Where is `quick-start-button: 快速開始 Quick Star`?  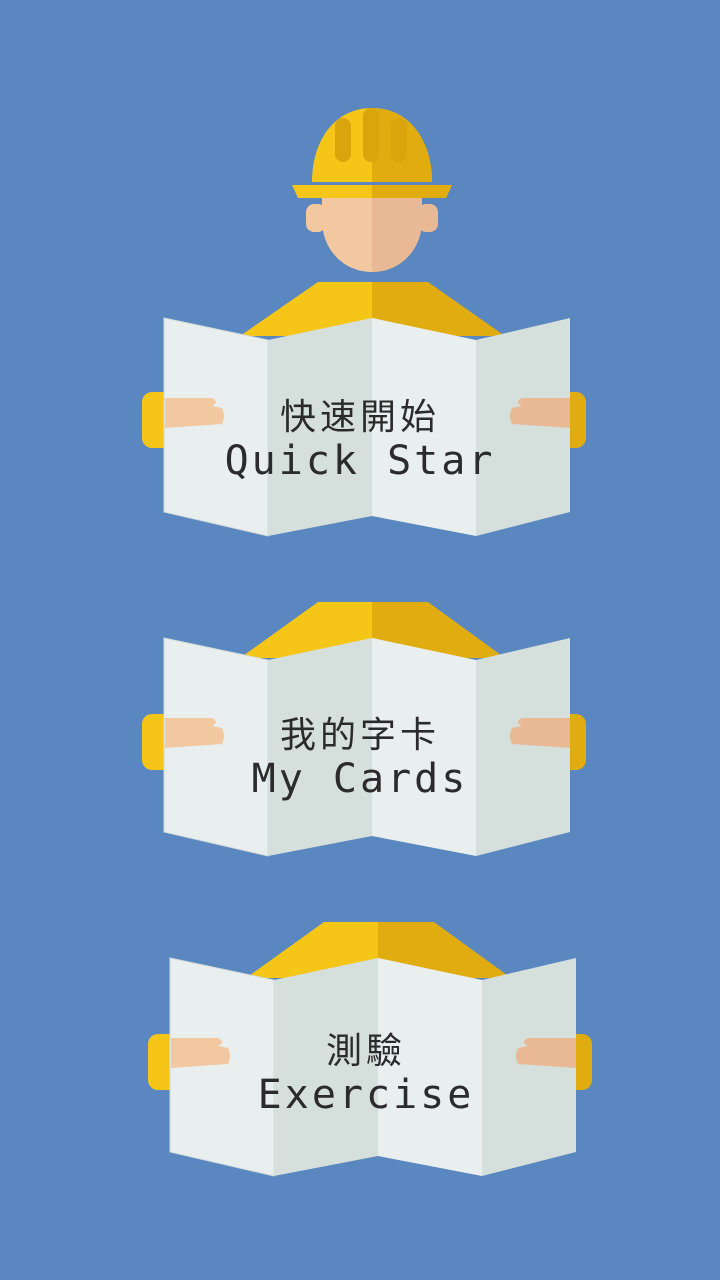
quick-start-button: 快速開始 Quick Star is located at coordinates (360, 456).